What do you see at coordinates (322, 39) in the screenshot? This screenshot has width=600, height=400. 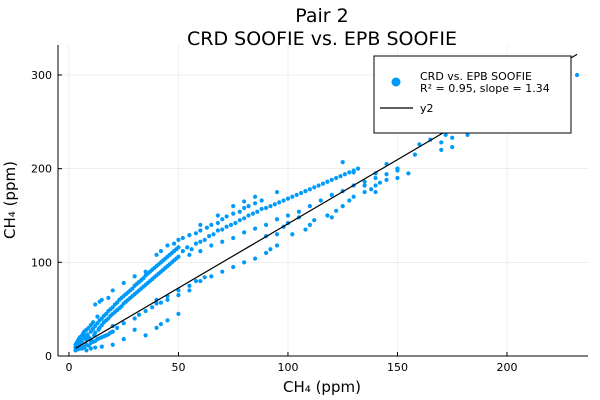 I see `chart-subtitle: CRD SOOFIE vs. EPB SOOFIE` at bounding box center [322, 39].